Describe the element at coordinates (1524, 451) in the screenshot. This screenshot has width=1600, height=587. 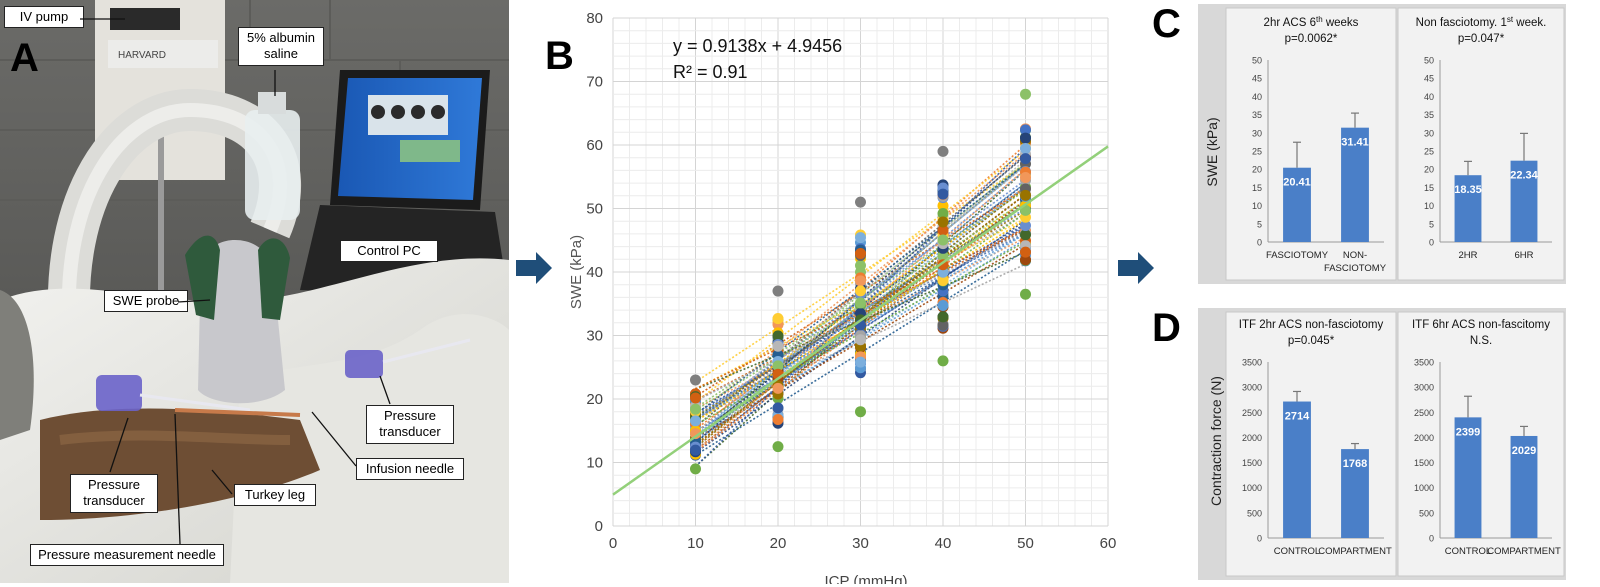
I see `bar-value-label: 2029` at that location.